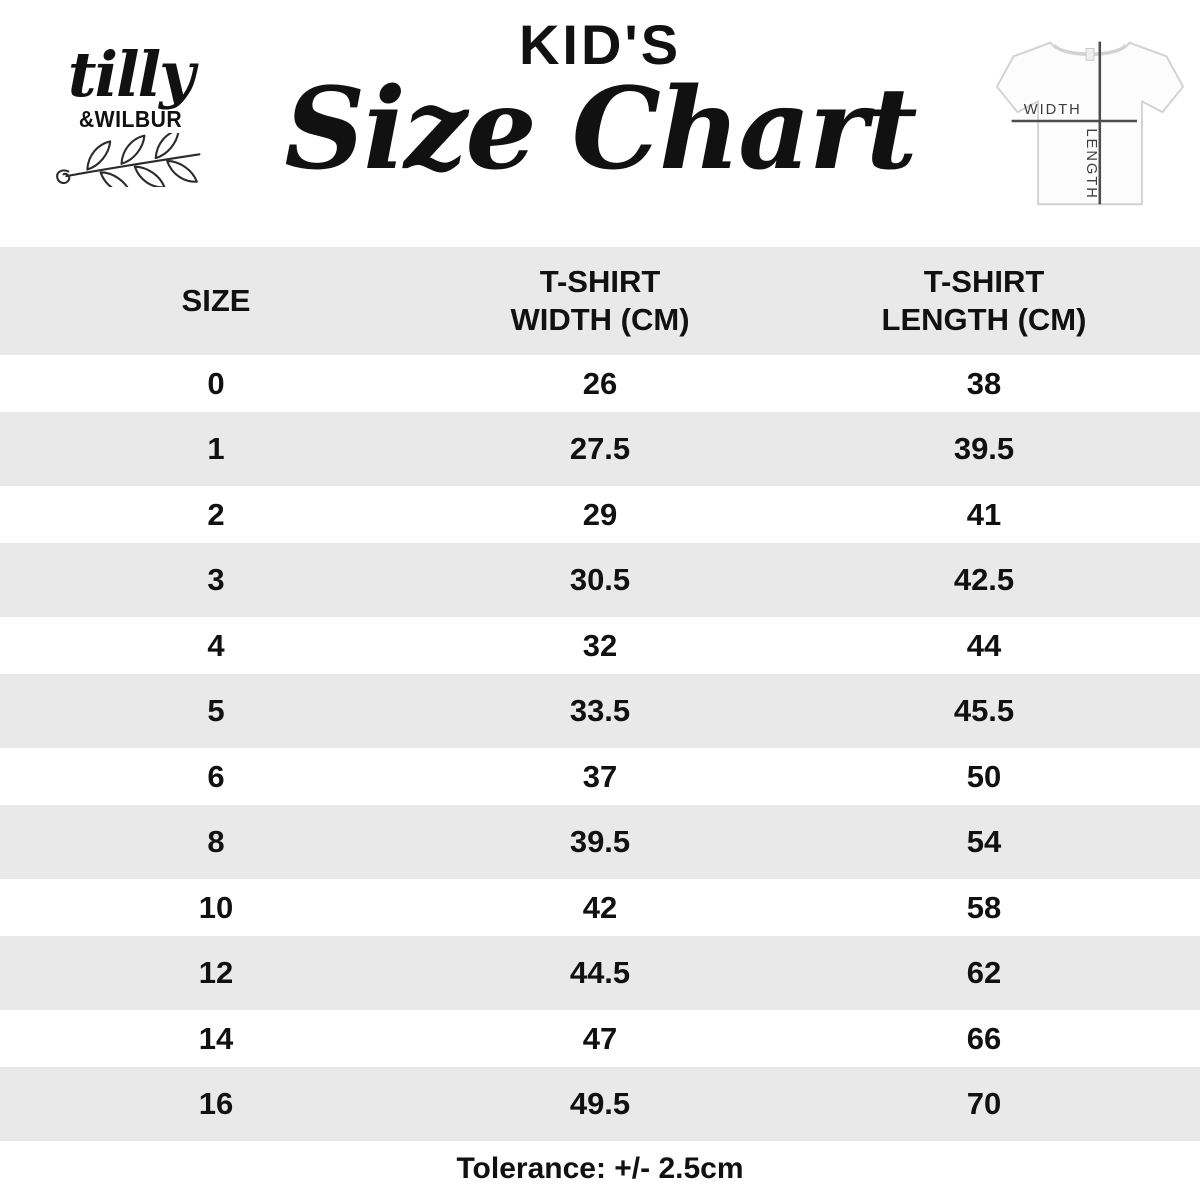 The width and height of the screenshot is (1200, 1200). I want to click on cell-length: 44, so click(984, 645).